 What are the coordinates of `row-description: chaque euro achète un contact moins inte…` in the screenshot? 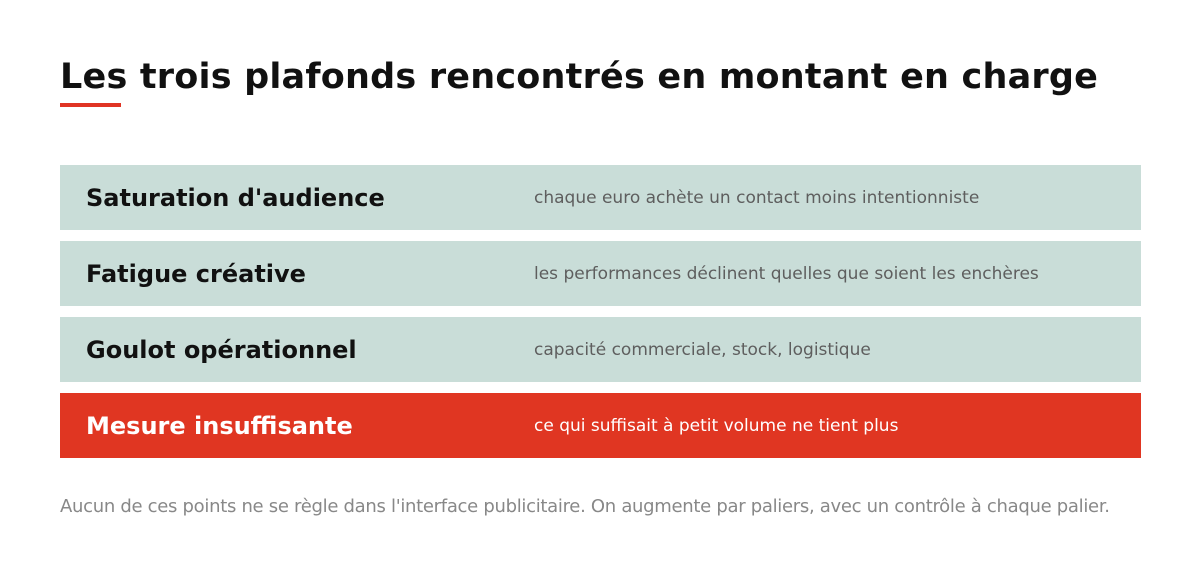 It's located at (757, 197).